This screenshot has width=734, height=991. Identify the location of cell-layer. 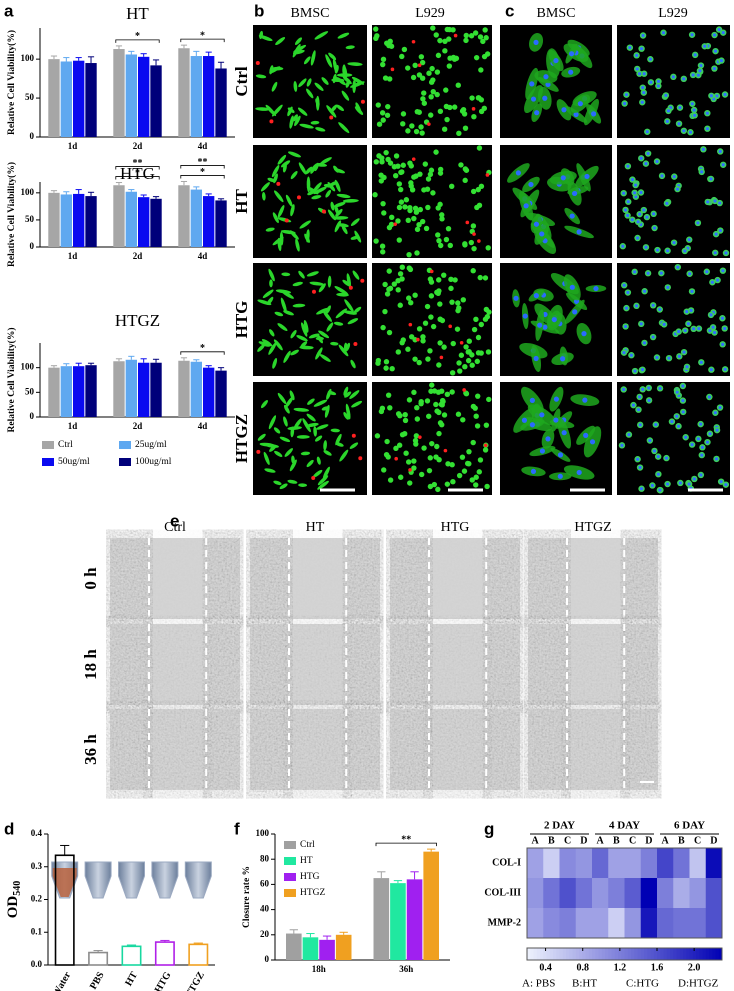
(503, 749).